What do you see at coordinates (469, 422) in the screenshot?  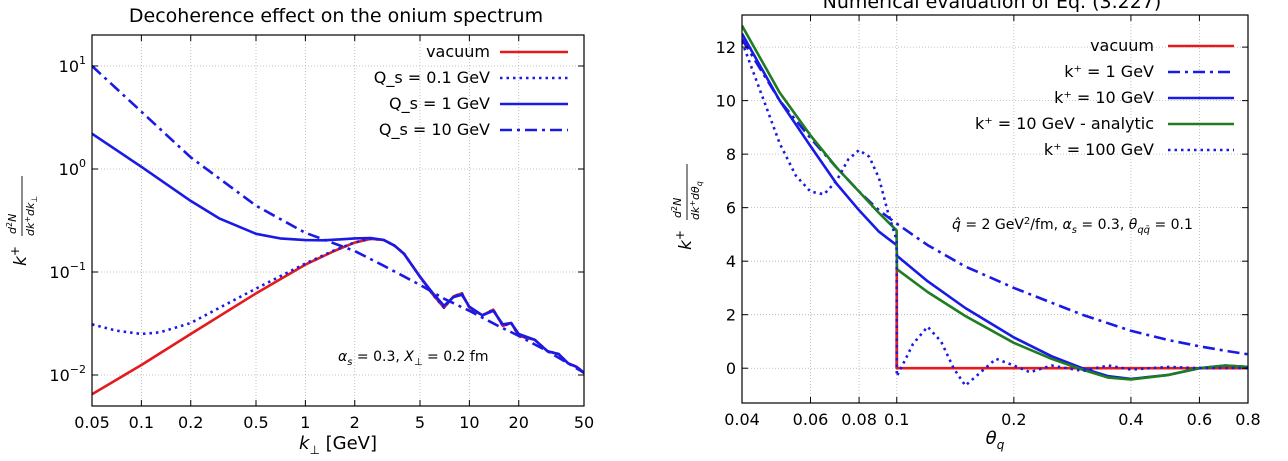 I see `x-tick-label: 10` at bounding box center [469, 422].